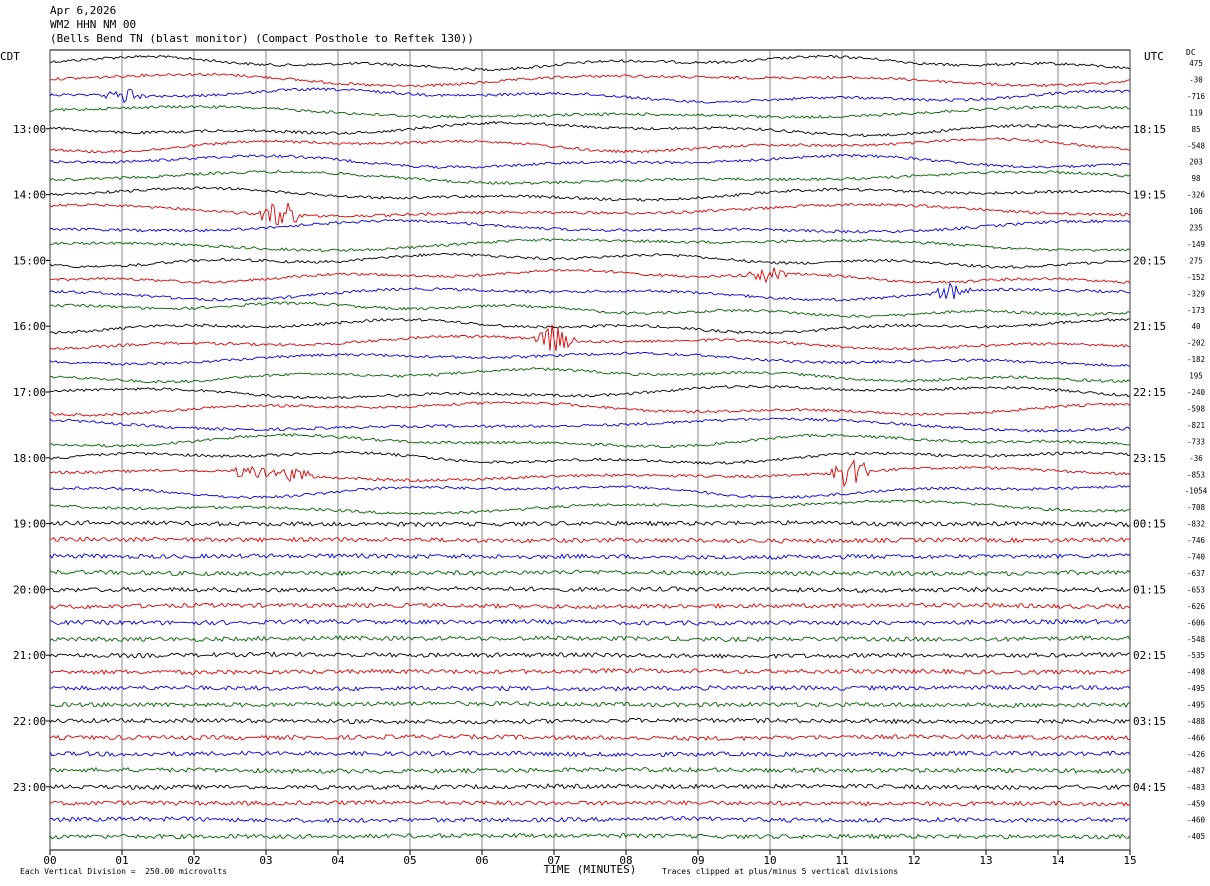 This screenshot has width=1210, height=886. What do you see at coordinates (49, 860) in the screenshot?
I see `x-tick-label: 00` at bounding box center [49, 860].